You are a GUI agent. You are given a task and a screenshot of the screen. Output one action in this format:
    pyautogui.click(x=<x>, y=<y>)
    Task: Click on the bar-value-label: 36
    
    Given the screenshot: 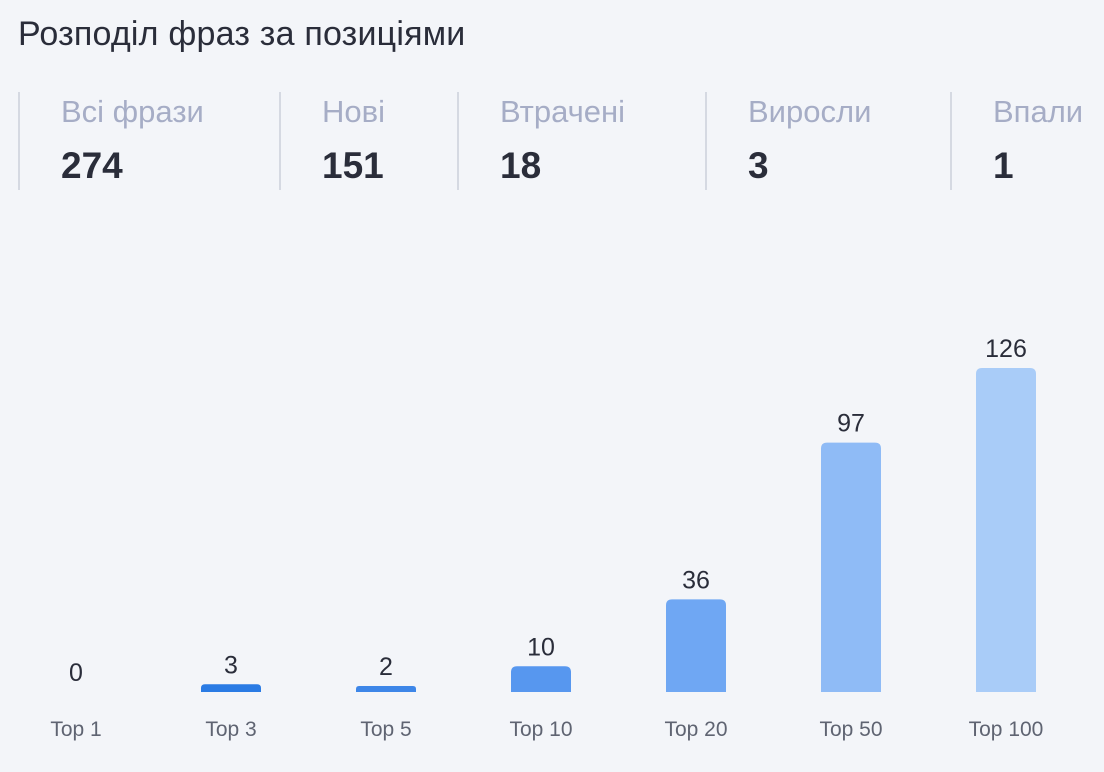 What is the action you would take?
    pyautogui.click(x=696, y=580)
    